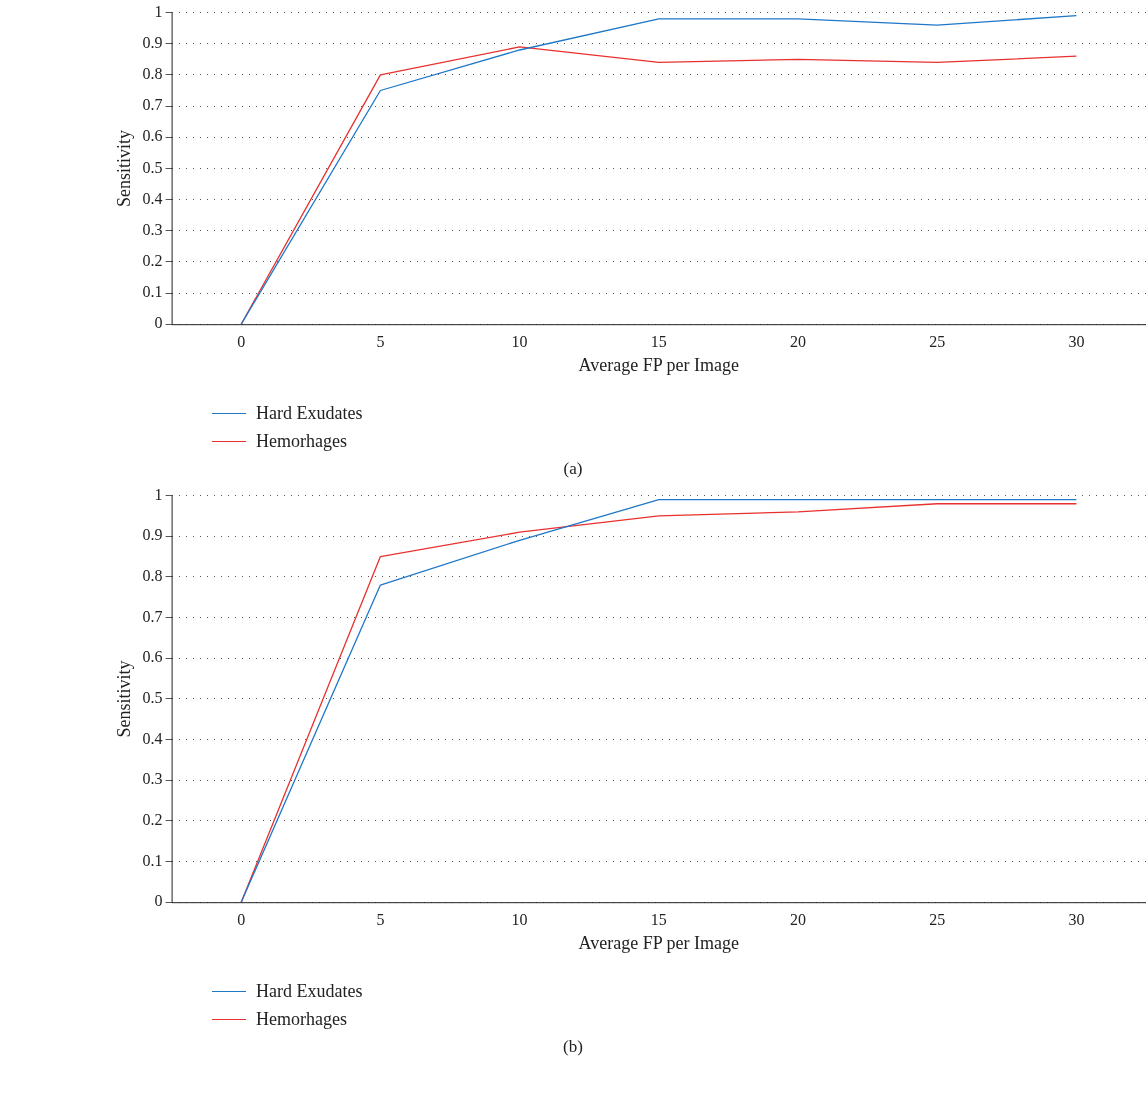 The image size is (1146, 1107). Describe the element at coordinates (573, 469) in the screenshot. I see `text: (a)` at that location.